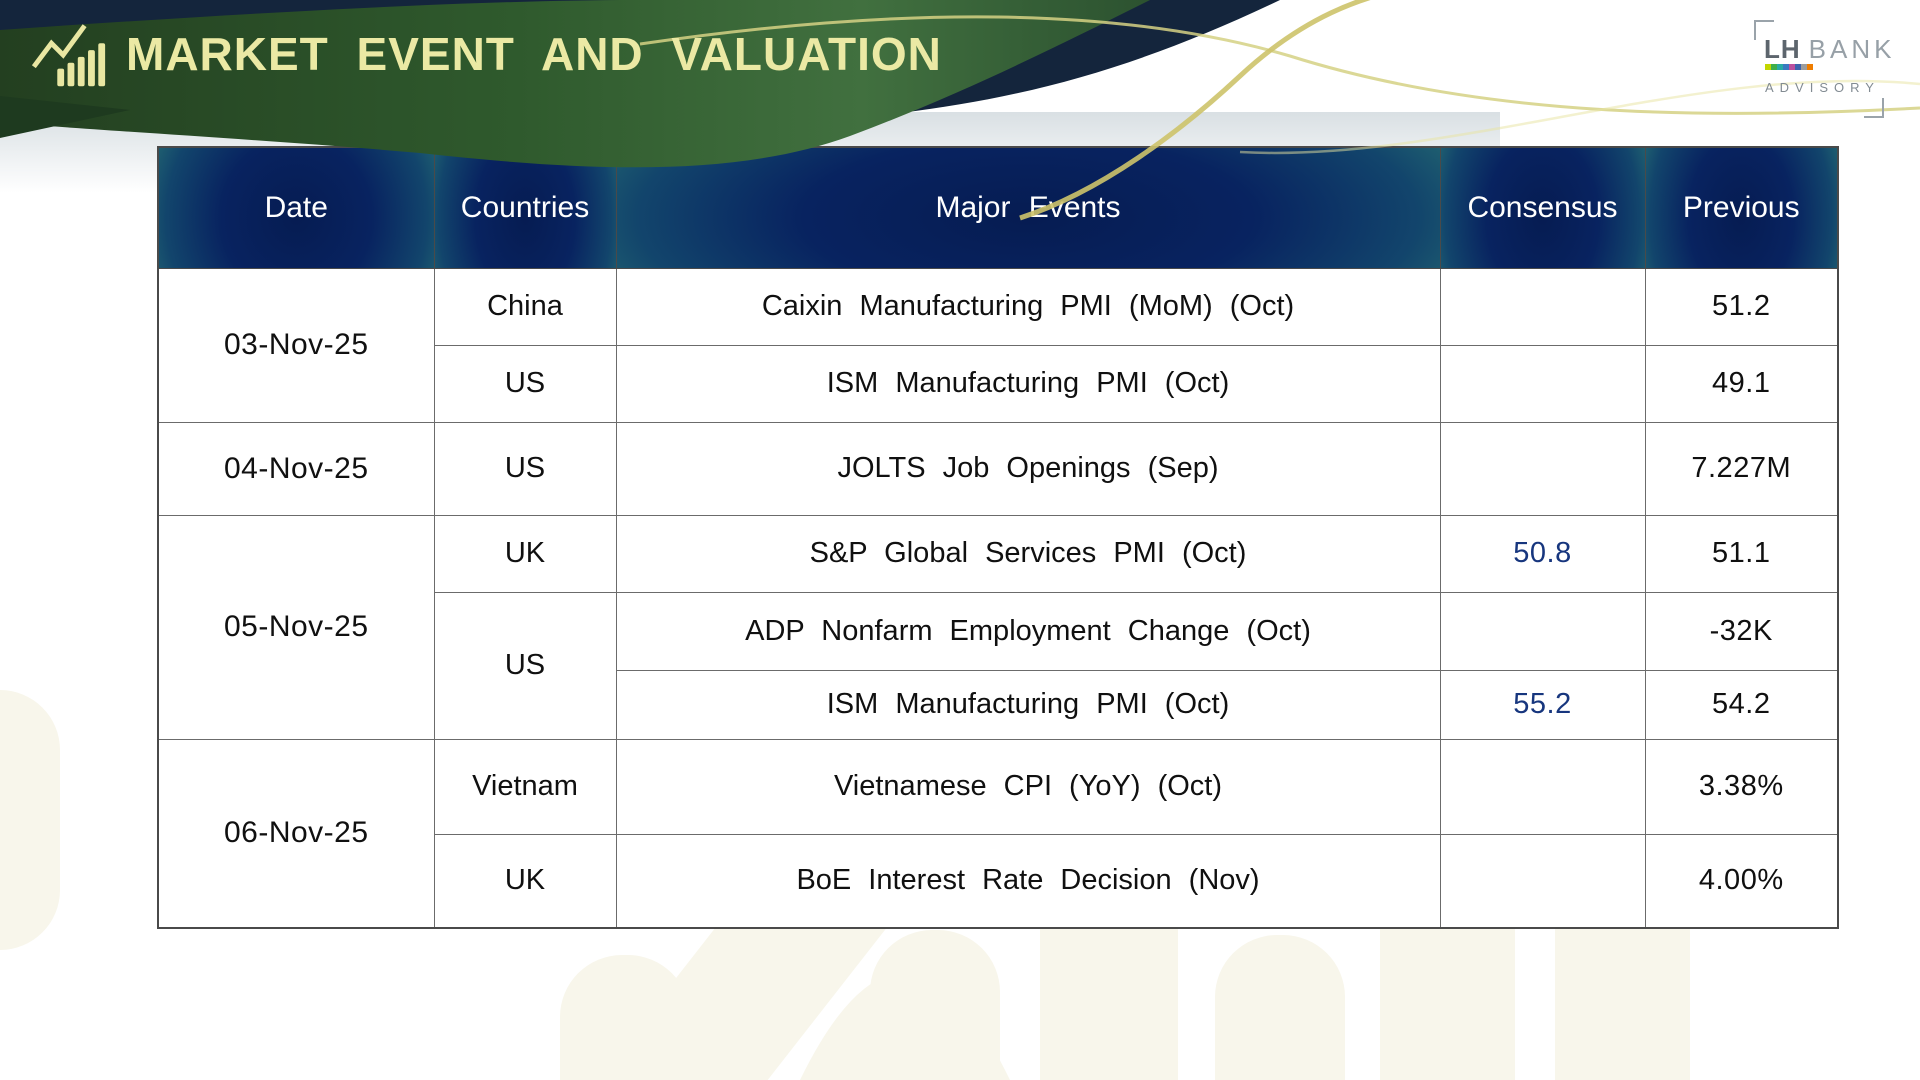  I want to click on col-header-countries: Countries, so click(525, 207).